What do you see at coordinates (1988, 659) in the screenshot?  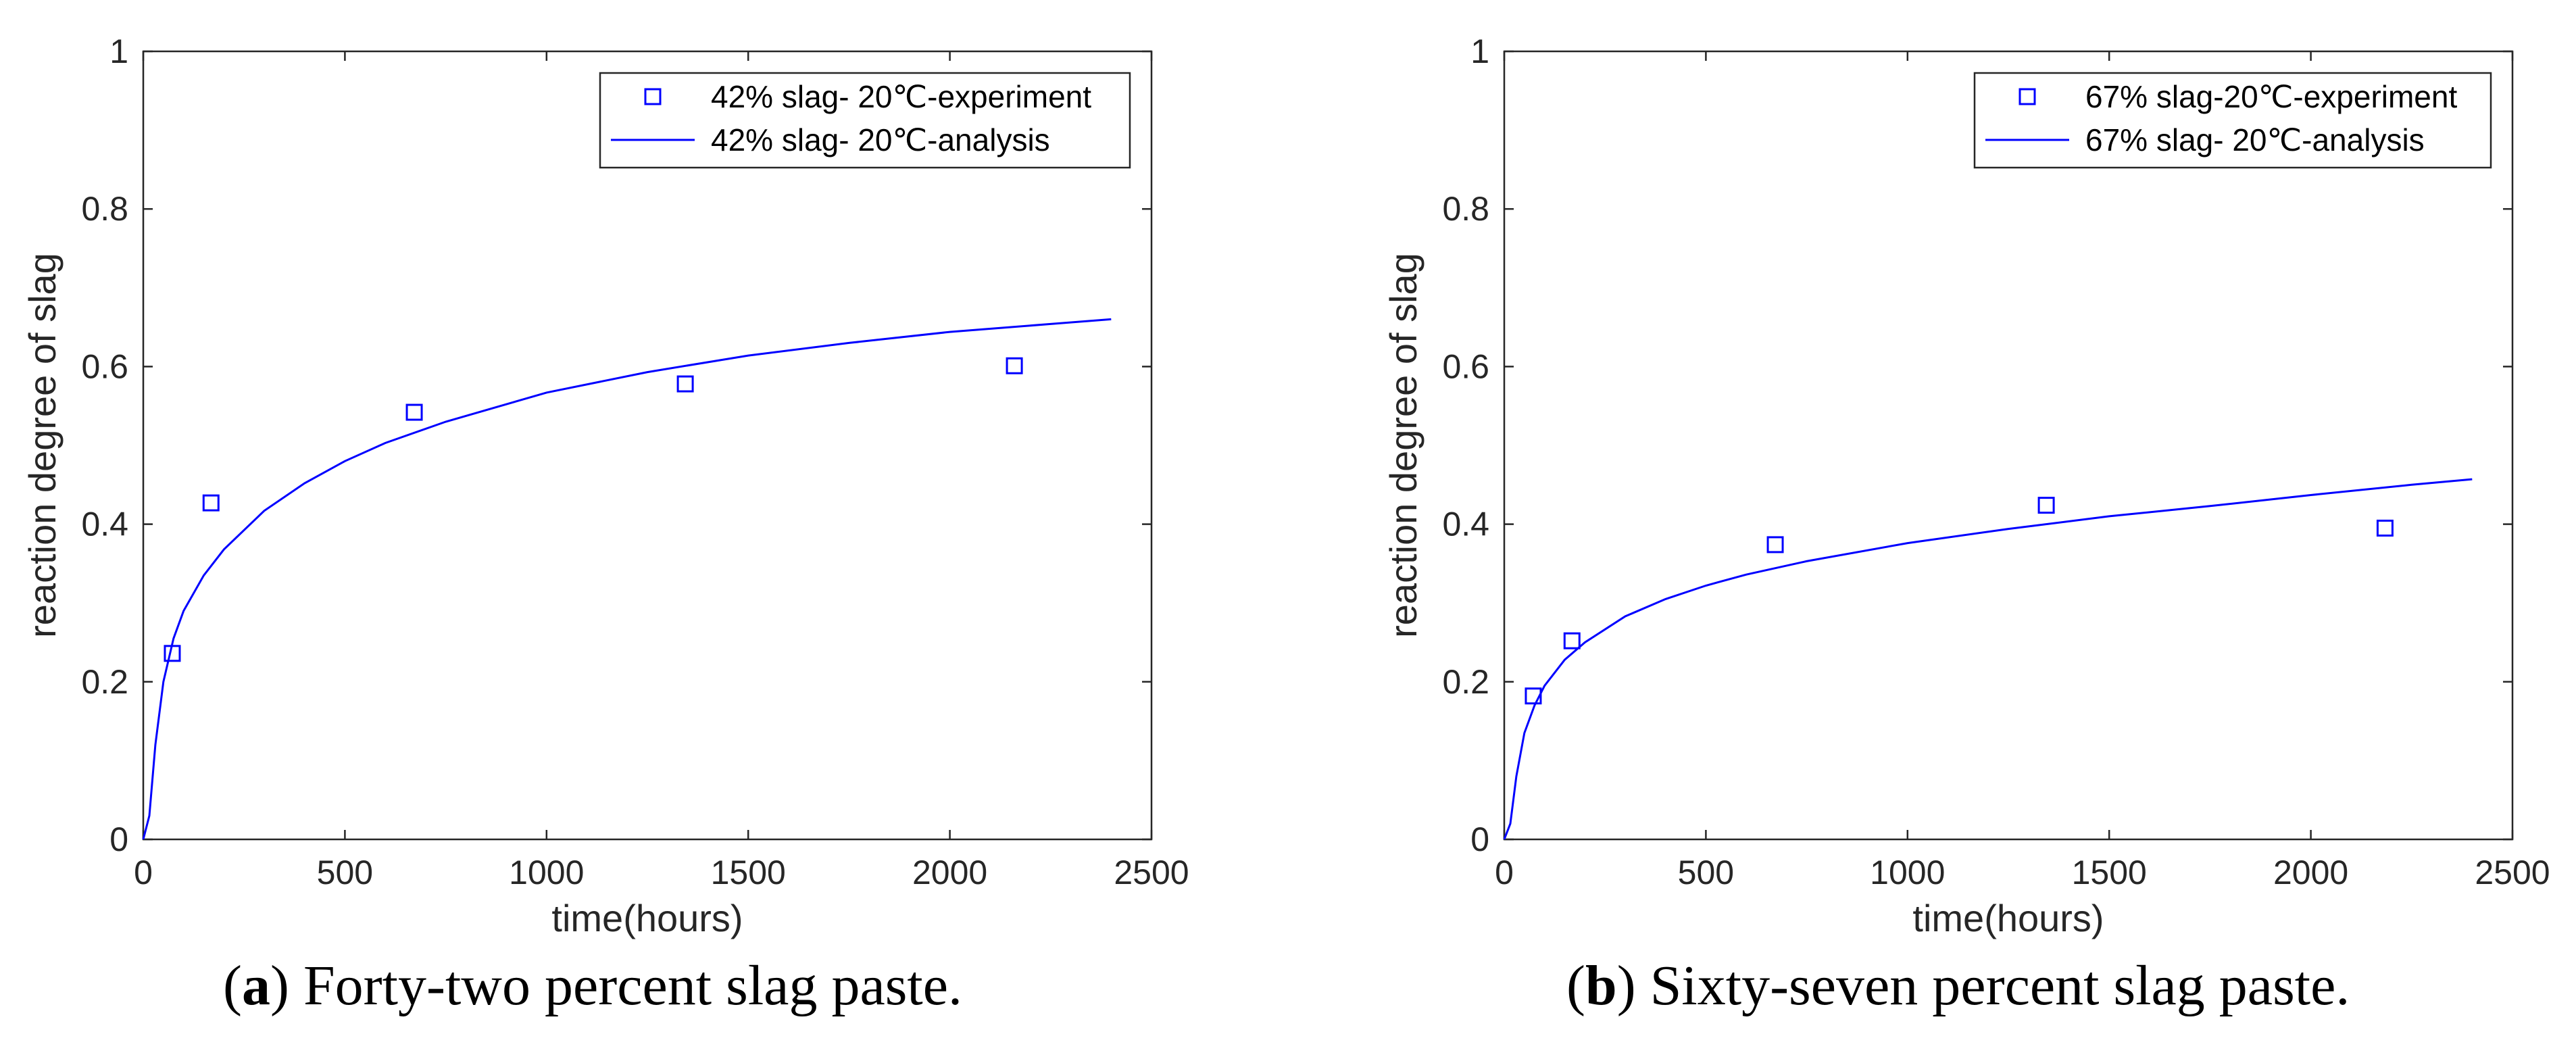 I see `analysis-line` at bounding box center [1988, 659].